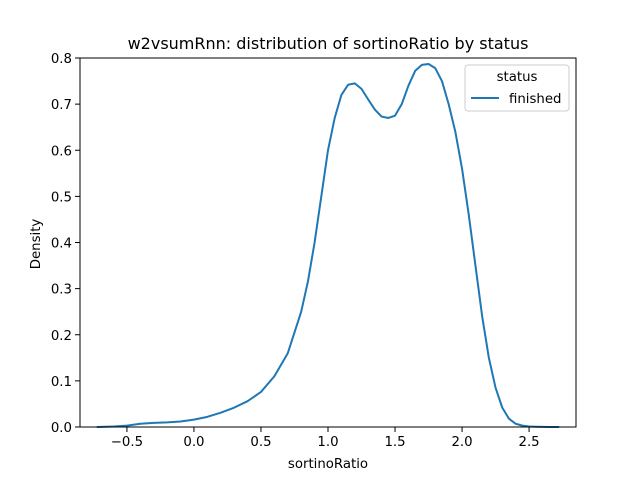 This screenshot has height=480, width=640. Describe the element at coordinates (61, 151) in the screenshot. I see `y-tick-label: 0.6` at that location.